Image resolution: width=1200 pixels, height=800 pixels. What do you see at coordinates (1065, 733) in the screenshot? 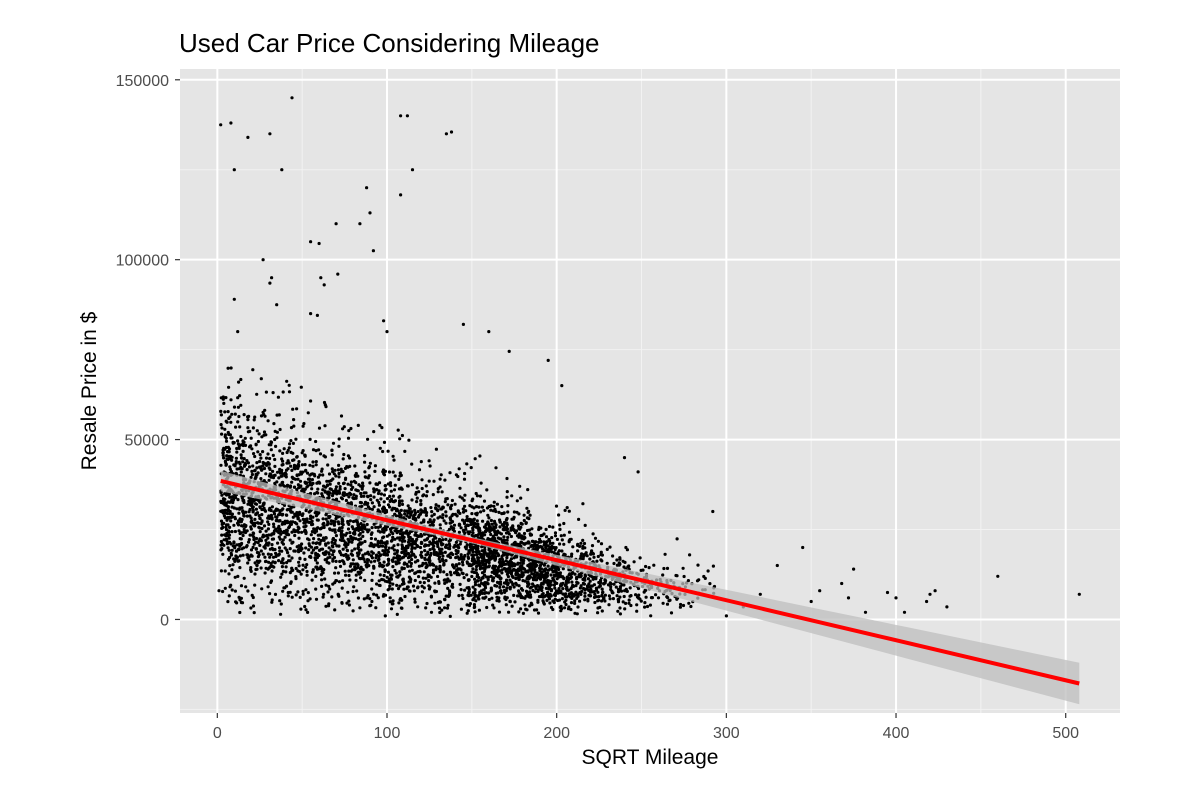
I see `x-tick-label: 500` at bounding box center [1065, 733].